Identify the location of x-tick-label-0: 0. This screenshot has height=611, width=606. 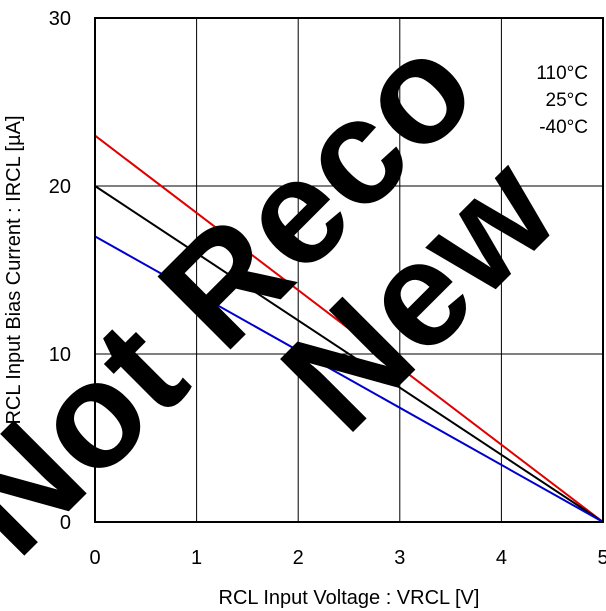
(94, 558).